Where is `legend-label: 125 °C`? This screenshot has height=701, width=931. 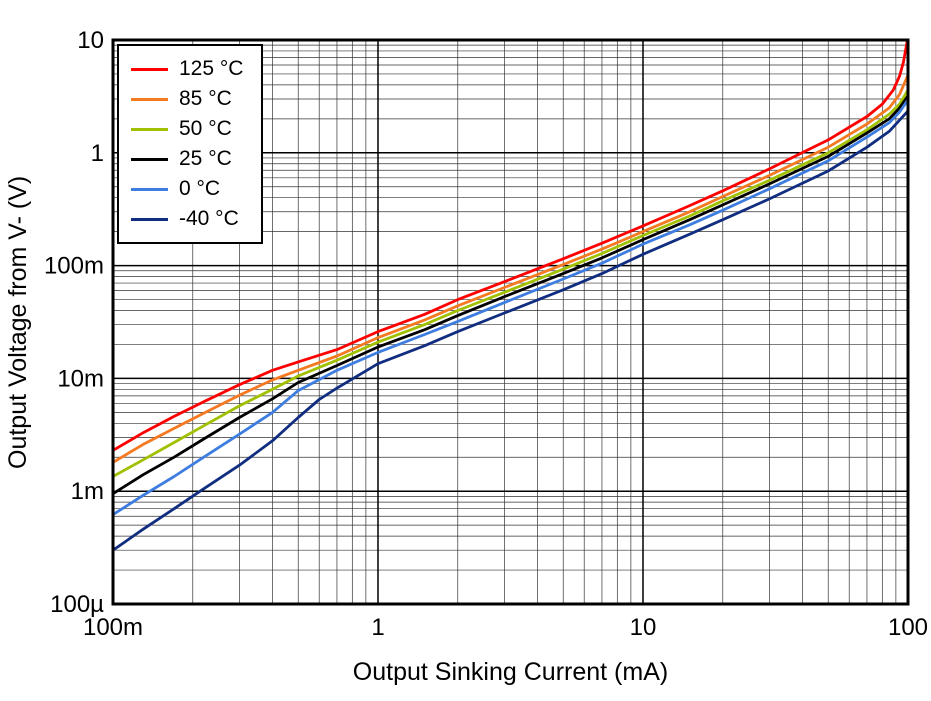 legend-label: 125 °C is located at coordinates (211, 68).